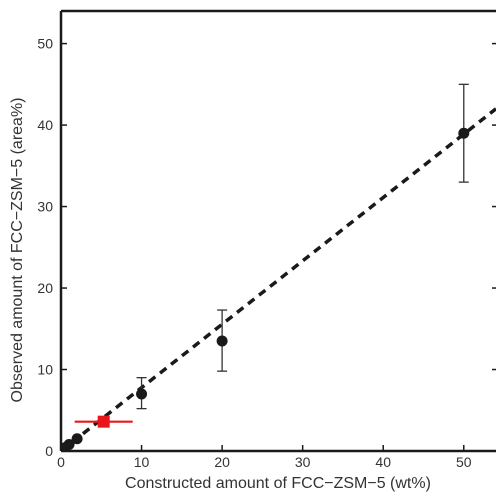 This screenshot has height=496, width=496. Describe the element at coordinates (222, 462) in the screenshot. I see `x-tick-label: 20` at that location.